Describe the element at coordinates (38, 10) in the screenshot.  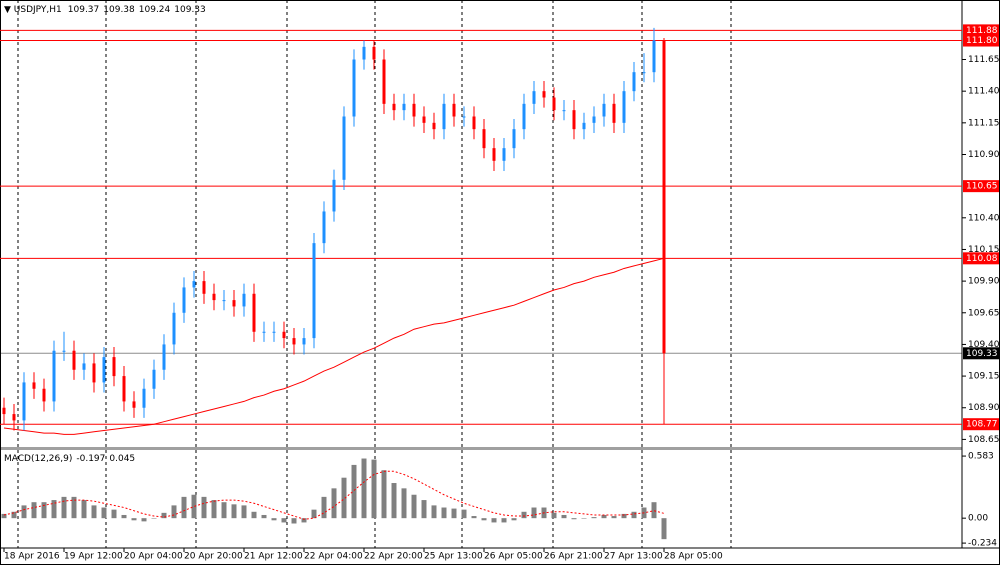
I see `symbol: USDJPY,H1` at that location.